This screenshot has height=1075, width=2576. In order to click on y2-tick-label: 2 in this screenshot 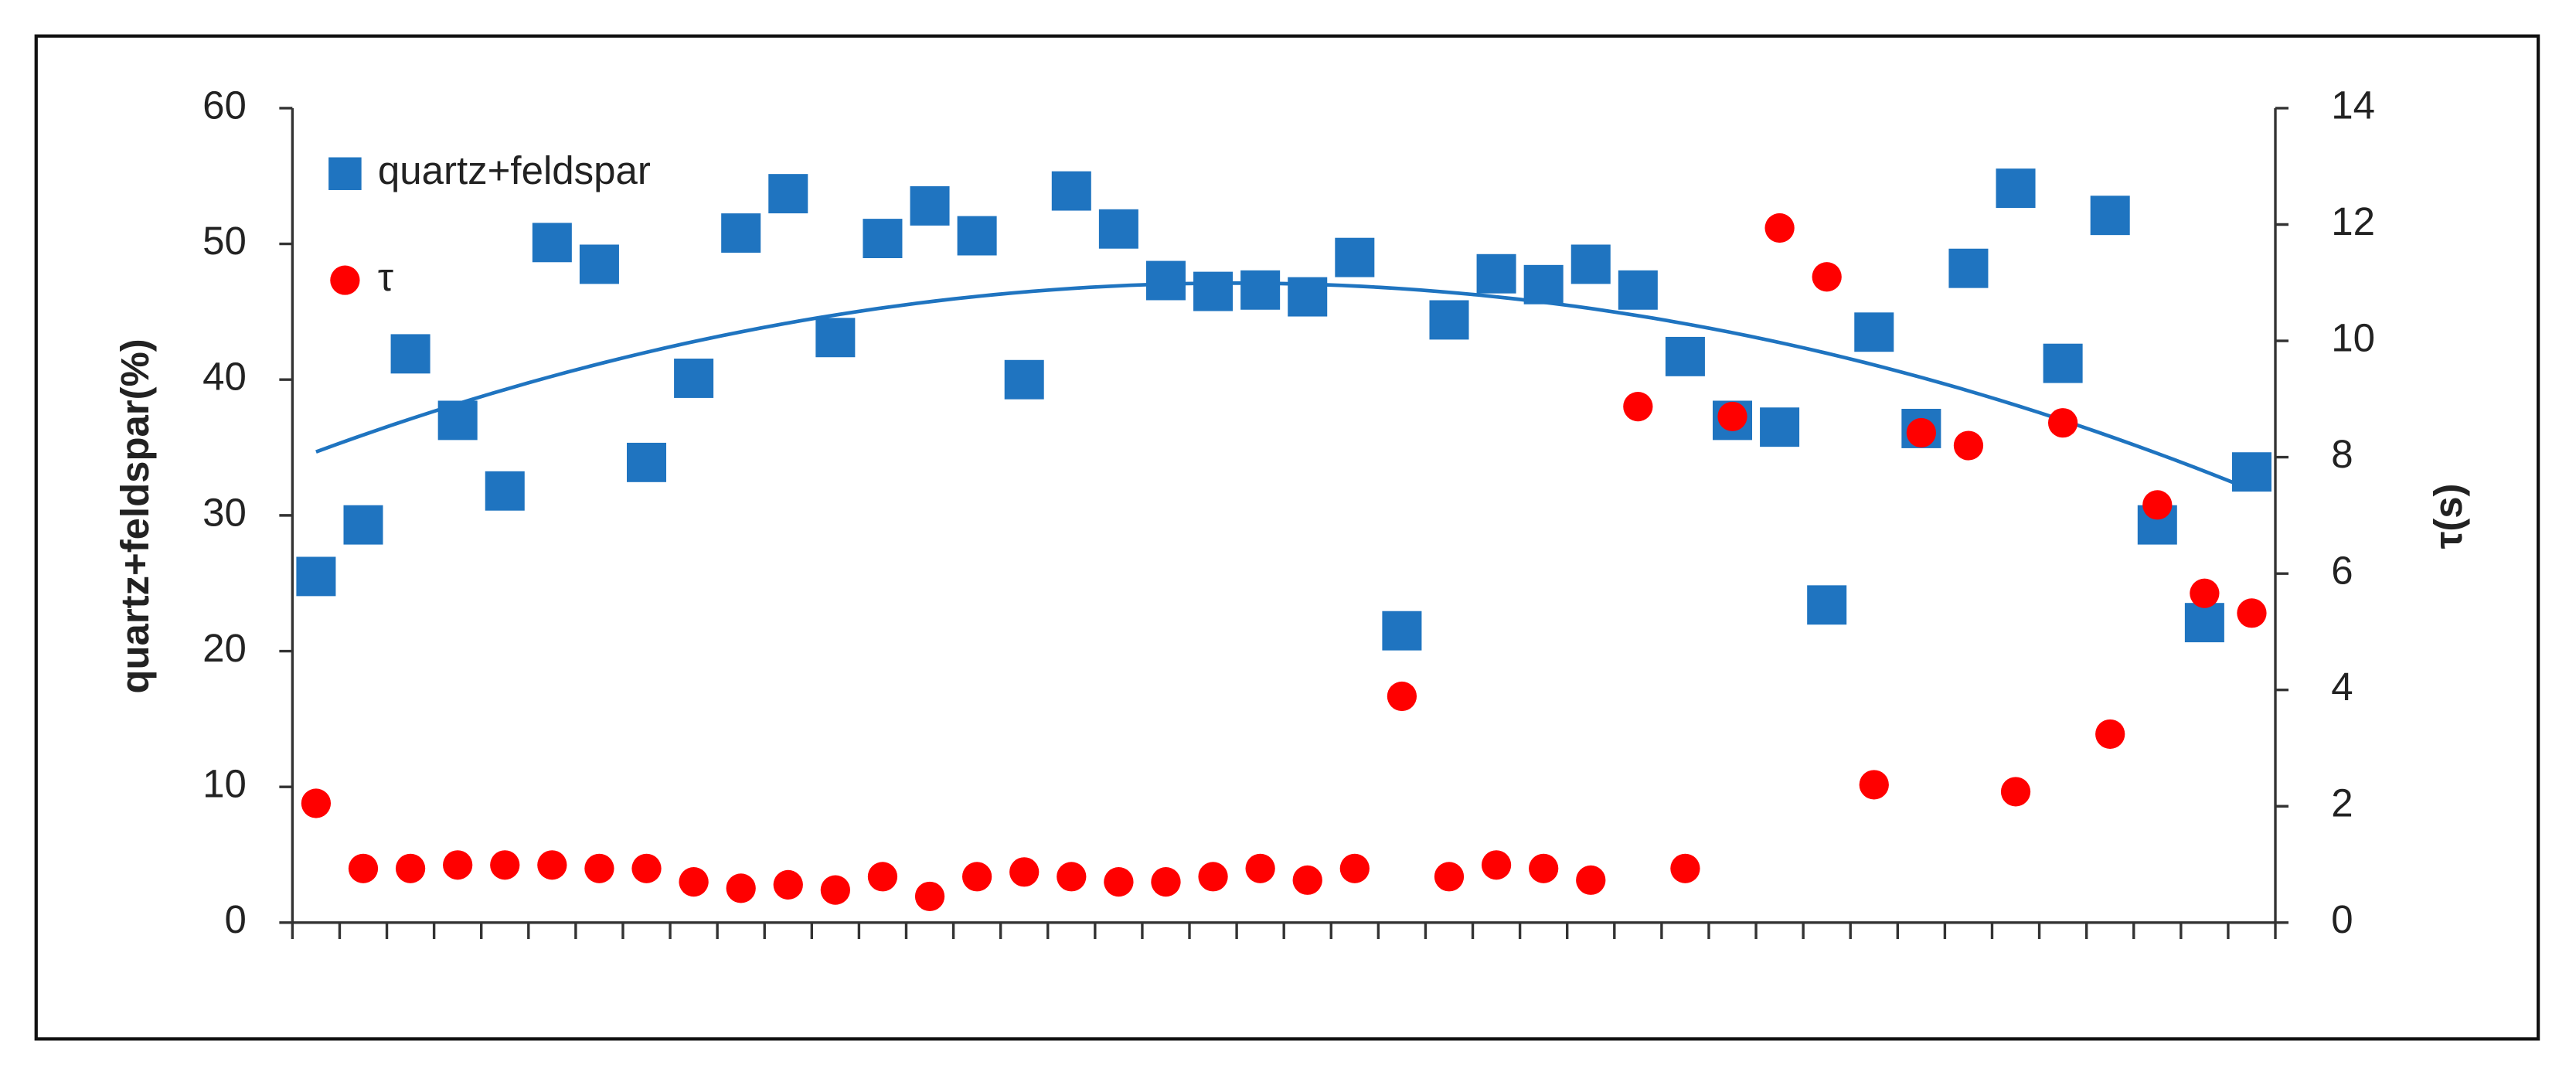, I will do `click(2342, 803)`.